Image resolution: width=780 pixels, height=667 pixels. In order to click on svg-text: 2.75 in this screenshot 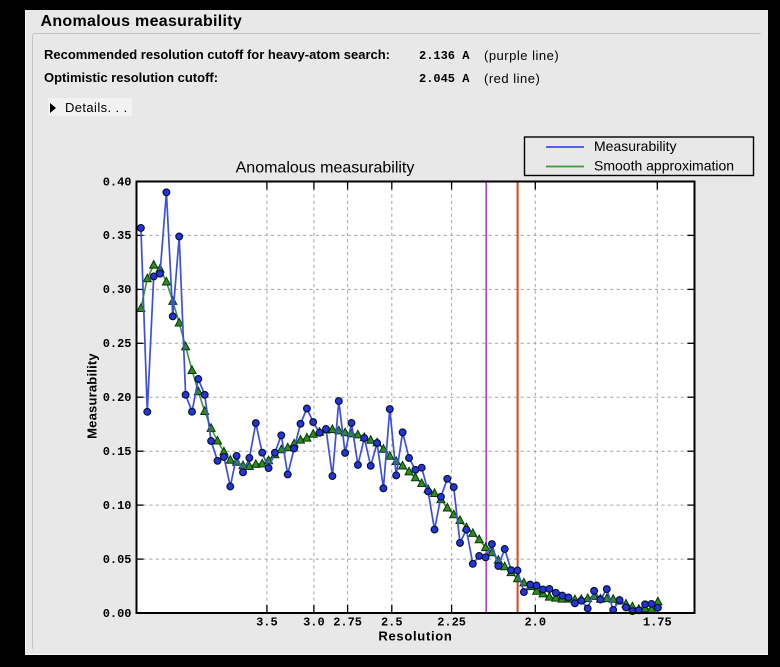, I will do `click(347, 622)`.